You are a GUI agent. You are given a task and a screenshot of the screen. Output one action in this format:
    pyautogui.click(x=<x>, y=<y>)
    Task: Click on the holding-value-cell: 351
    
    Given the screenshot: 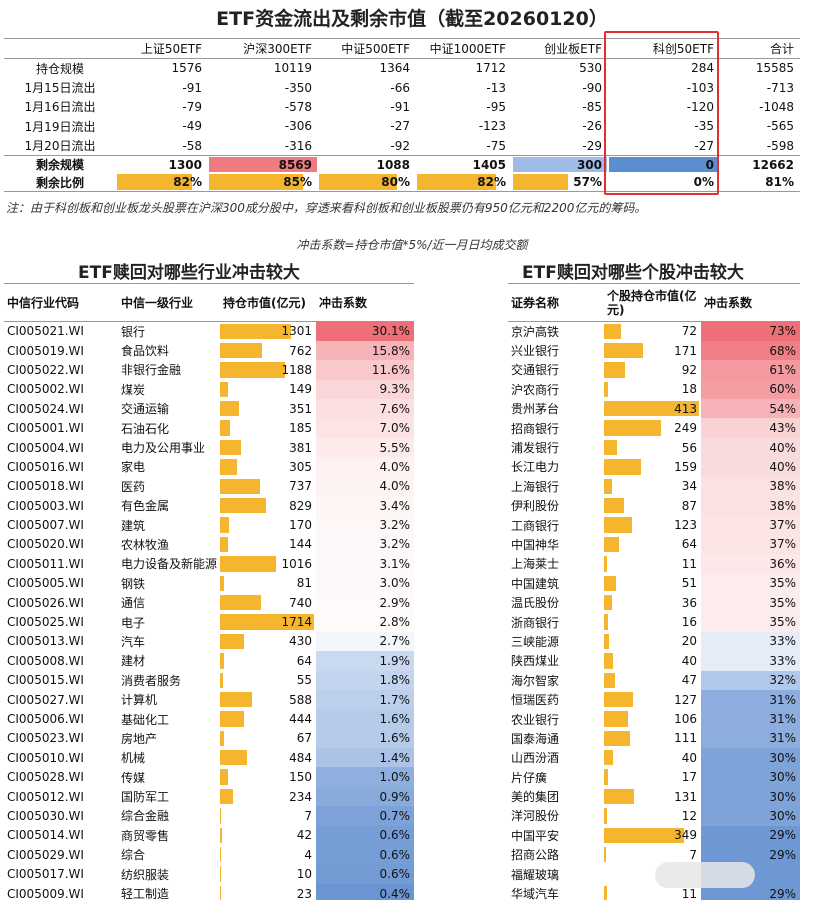 What is the action you would take?
    pyautogui.click(x=268, y=408)
    